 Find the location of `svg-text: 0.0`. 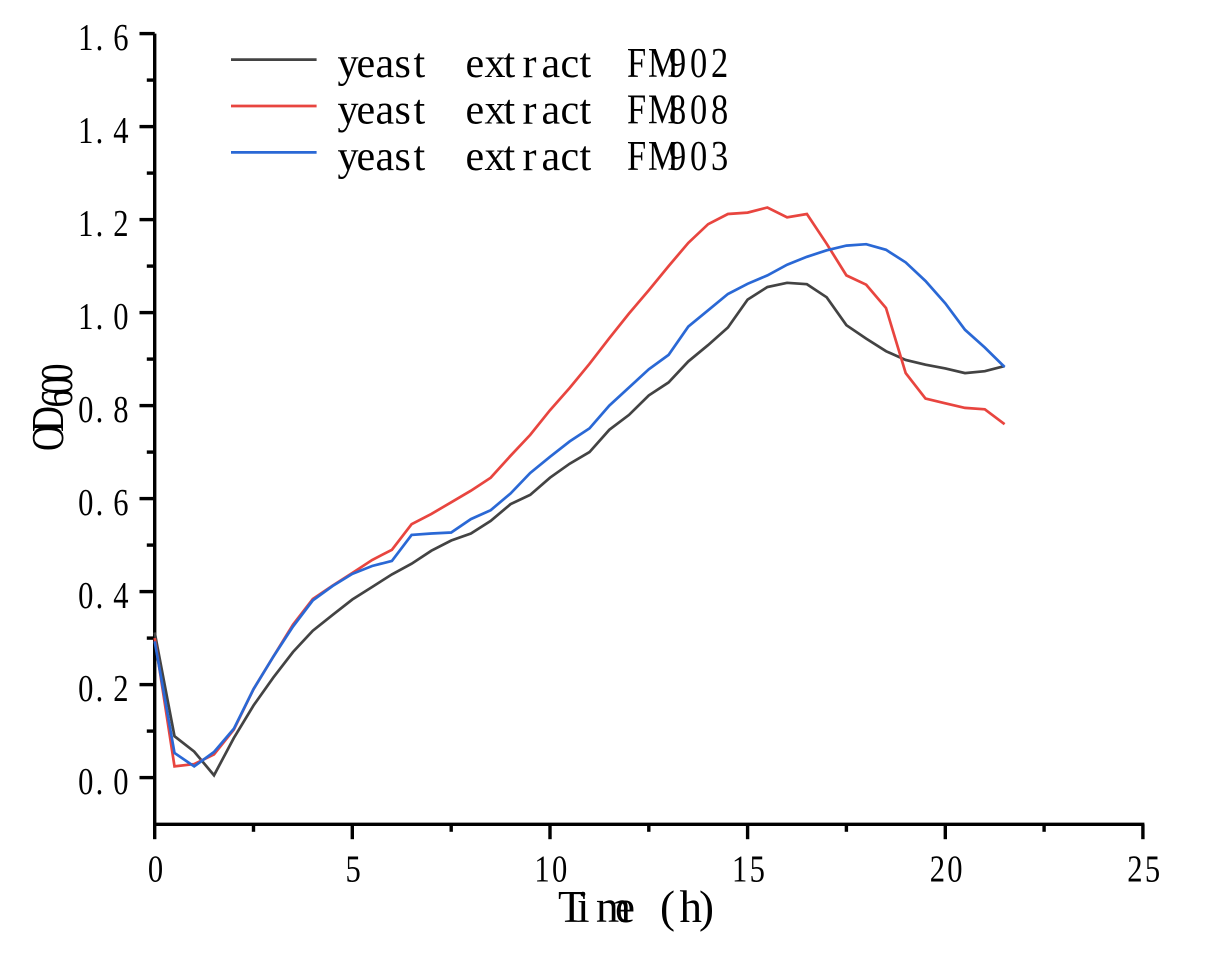

svg-text: 0.0 is located at coordinates (103, 782).